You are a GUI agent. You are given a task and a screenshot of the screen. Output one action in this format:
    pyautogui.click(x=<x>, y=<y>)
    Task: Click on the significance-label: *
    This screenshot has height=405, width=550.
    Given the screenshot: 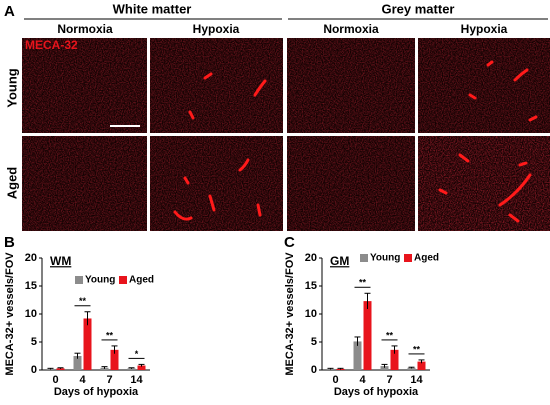 What is the action you would take?
    pyautogui.click(x=137, y=354)
    